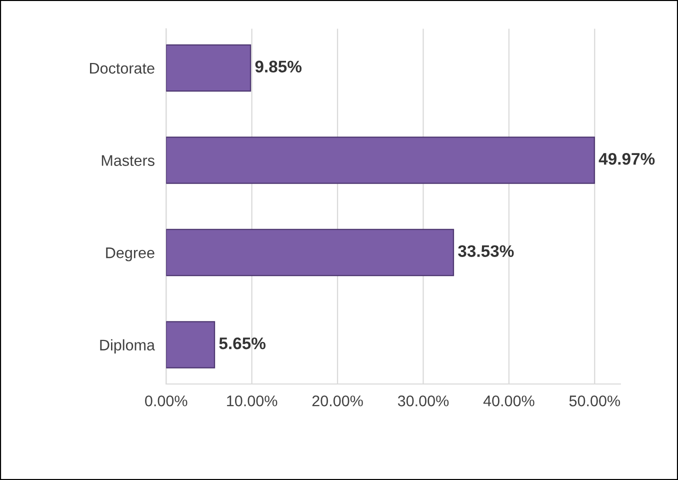  I want to click on x-tick-label: 50.00%, so click(594, 401).